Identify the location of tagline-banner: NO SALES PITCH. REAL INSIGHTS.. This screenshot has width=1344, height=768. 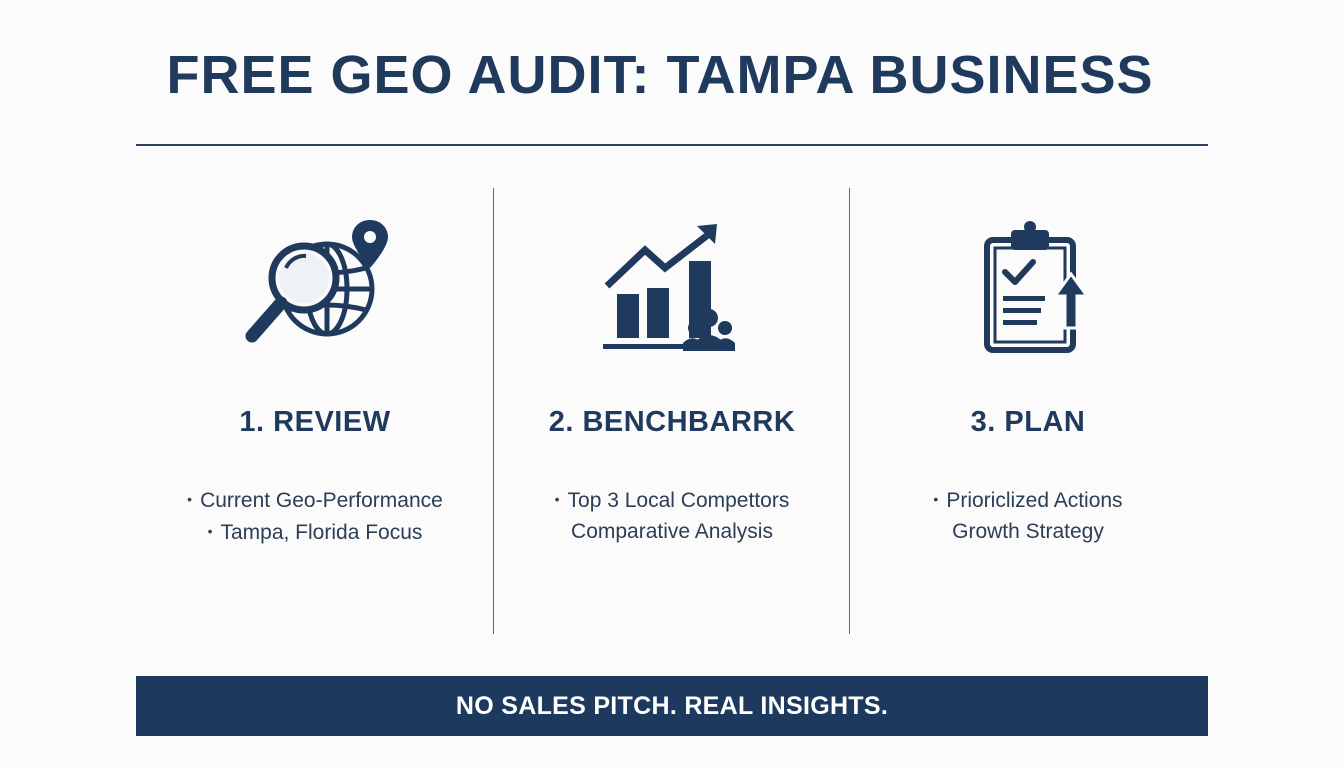
(672, 706).